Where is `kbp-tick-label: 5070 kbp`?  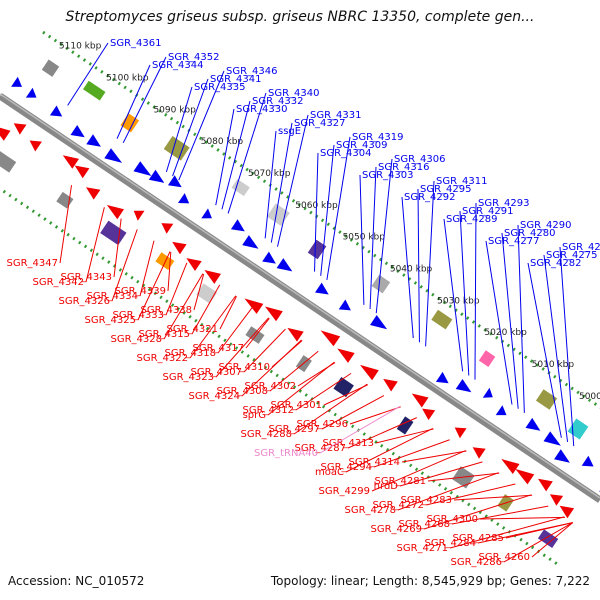
kbp-tick-label: 5070 kbp is located at coordinates (269, 174).